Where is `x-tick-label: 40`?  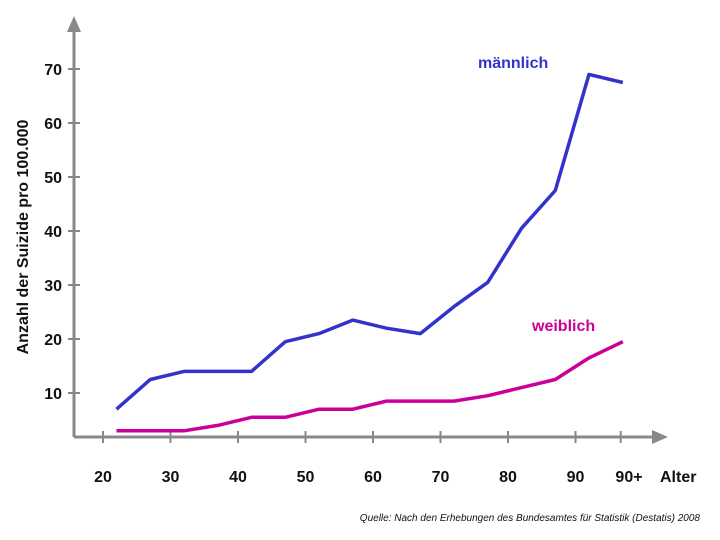
x-tick-label: 40 is located at coordinates (238, 477).